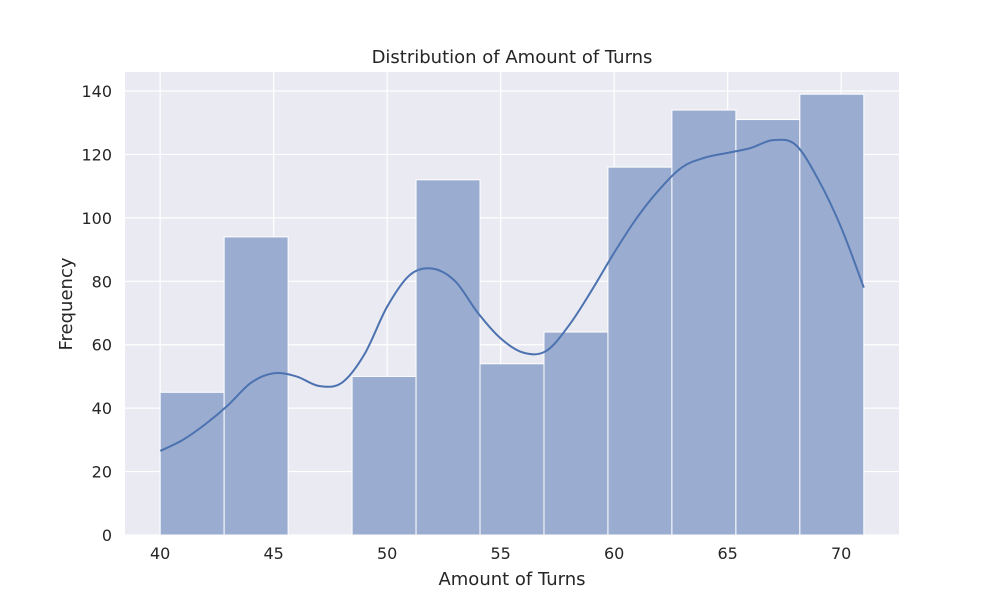 The width and height of the screenshot is (1000, 600). I want to click on x-tick-label: 60, so click(614, 553).